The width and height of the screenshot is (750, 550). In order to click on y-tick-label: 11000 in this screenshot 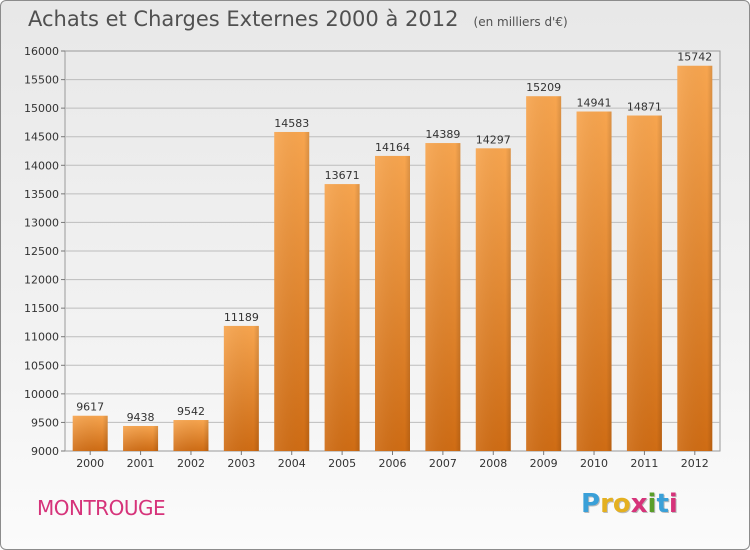, I will do `click(41, 337)`.